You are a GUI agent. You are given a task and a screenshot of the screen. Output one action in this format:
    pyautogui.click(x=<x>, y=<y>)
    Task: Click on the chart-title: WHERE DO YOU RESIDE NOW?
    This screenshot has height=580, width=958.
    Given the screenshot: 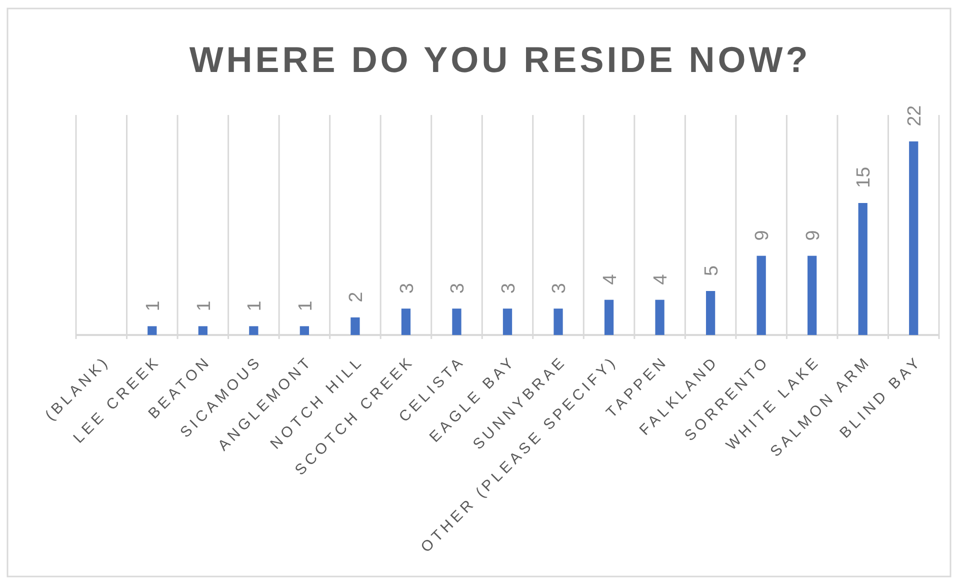 What is the action you would take?
    pyautogui.click(x=500, y=59)
    